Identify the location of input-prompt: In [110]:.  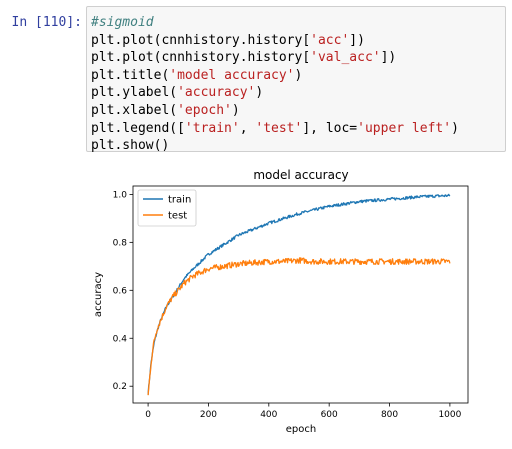
(46, 22).